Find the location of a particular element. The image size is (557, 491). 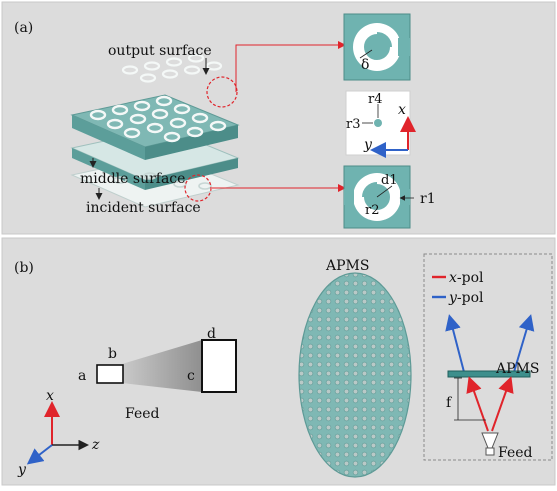

horn-waveguide-aperture is located at coordinates (110, 374).